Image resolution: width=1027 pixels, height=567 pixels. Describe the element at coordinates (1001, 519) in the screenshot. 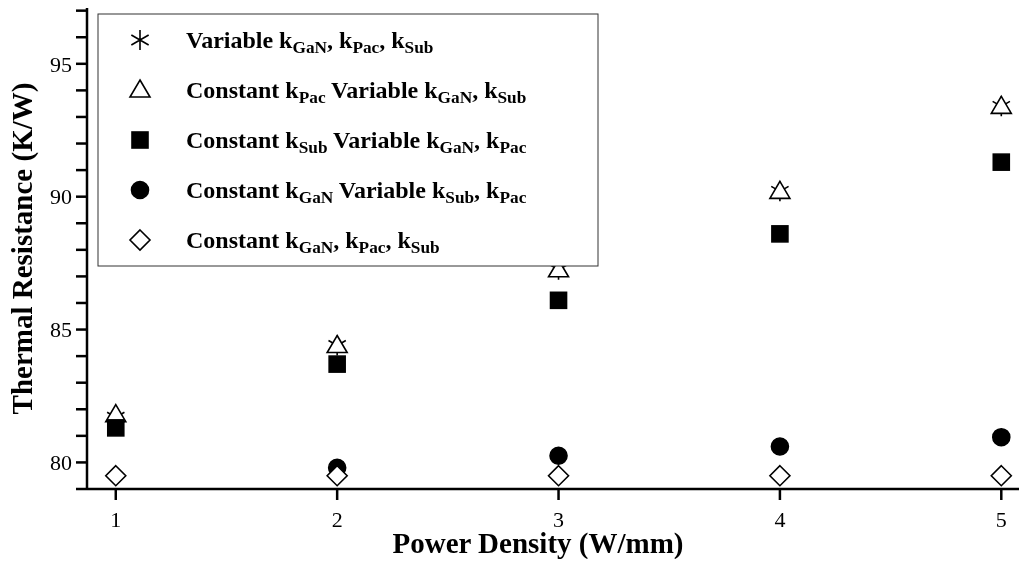

I see `x-tick-label: 5` at that location.